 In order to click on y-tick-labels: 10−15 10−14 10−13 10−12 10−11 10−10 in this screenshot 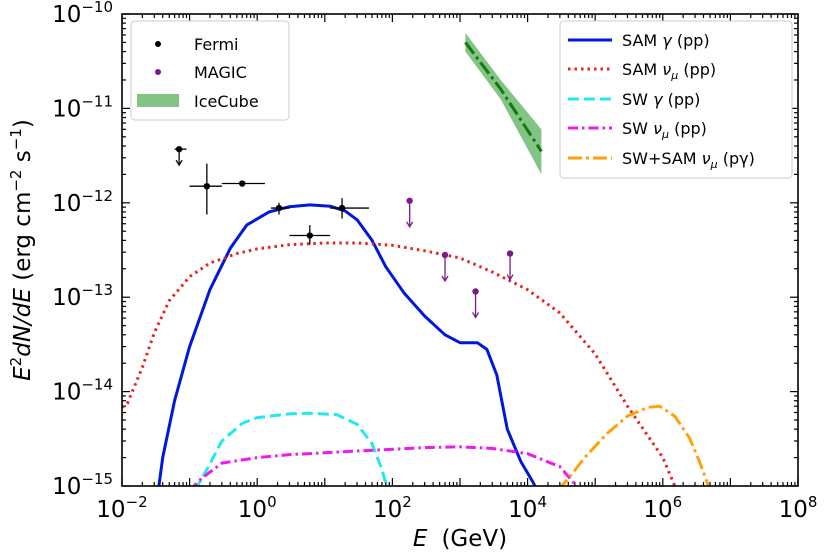, I will do `click(82, 250)`.